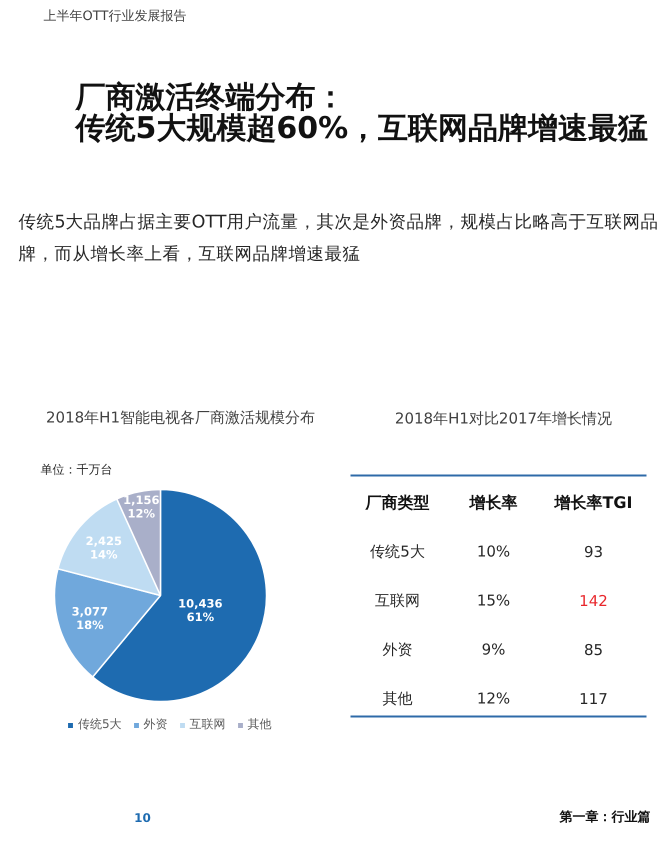  What do you see at coordinates (493, 551) in the screenshot?
I see `text: 10%` at bounding box center [493, 551].